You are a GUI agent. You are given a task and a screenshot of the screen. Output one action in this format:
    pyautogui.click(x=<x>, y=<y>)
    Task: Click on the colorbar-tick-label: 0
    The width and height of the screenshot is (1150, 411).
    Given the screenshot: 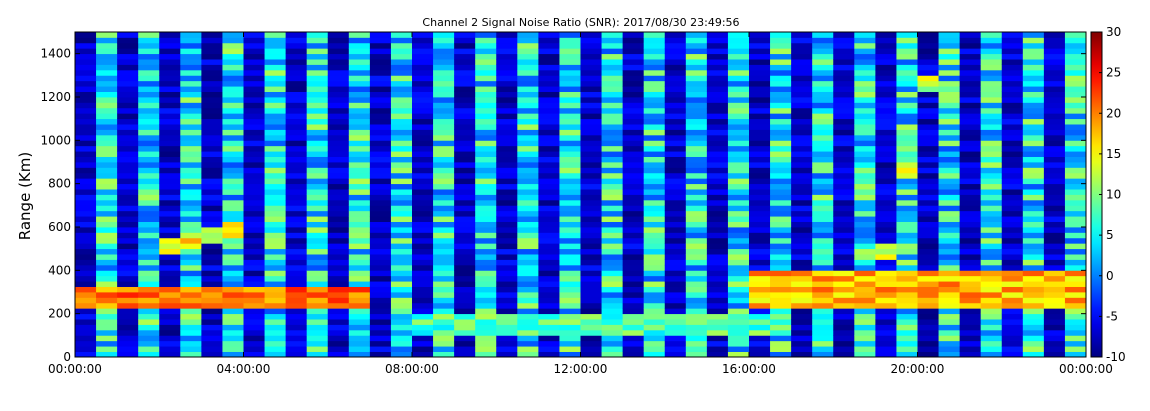 What is the action you would take?
    pyautogui.click(x=1110, y=276)
    